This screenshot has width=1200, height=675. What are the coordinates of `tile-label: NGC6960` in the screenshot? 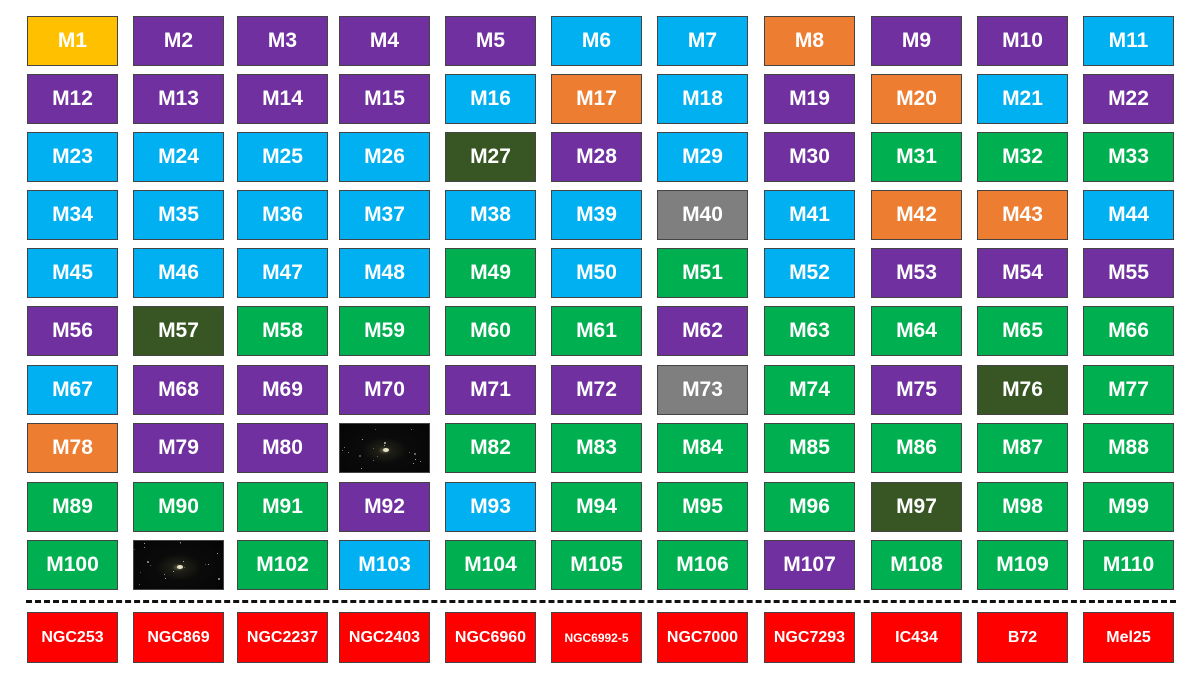 It's located at (490, 637).